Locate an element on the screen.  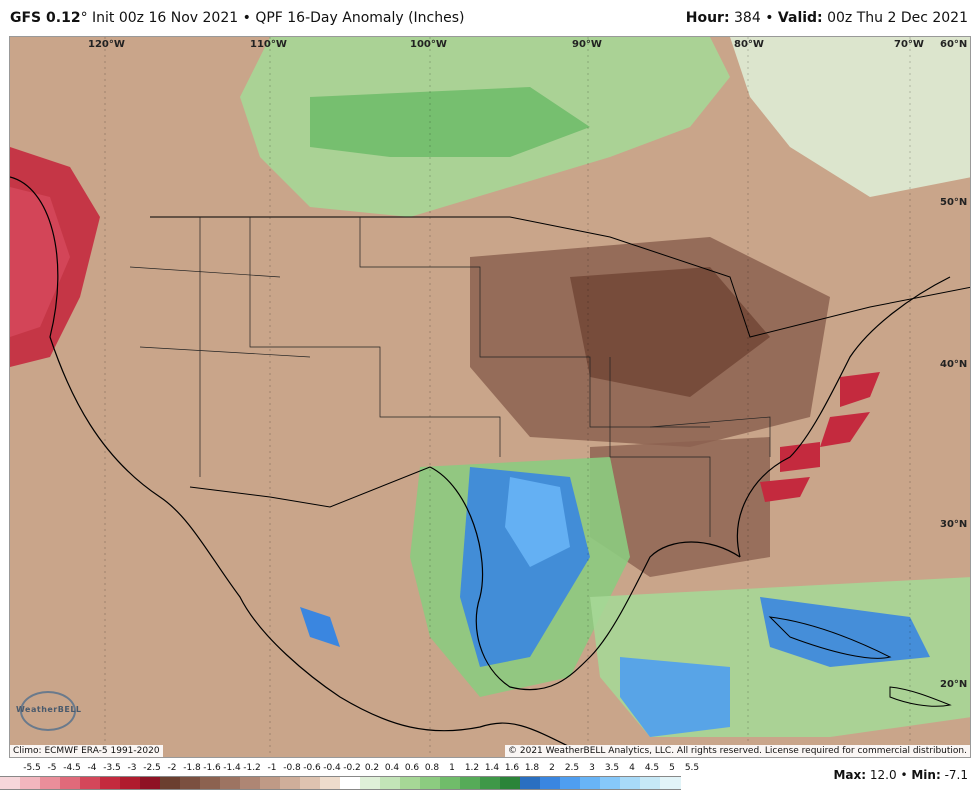
lon-label: 90°W is located at coordinates (587, 44).